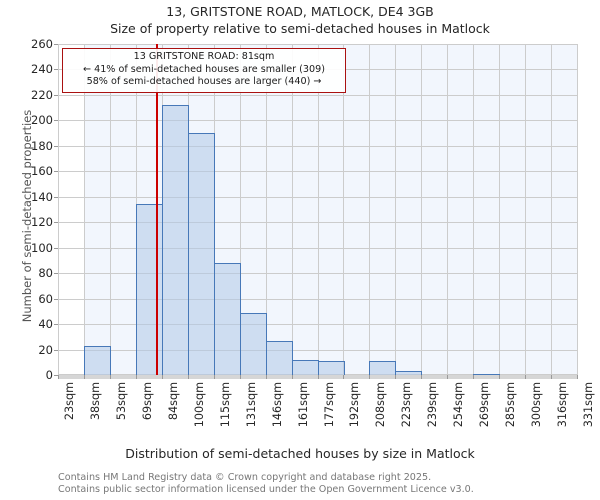 The width and height of the screenshot is (600, 500). I want to click on gridline-x-331sqm, so click(577, 209).